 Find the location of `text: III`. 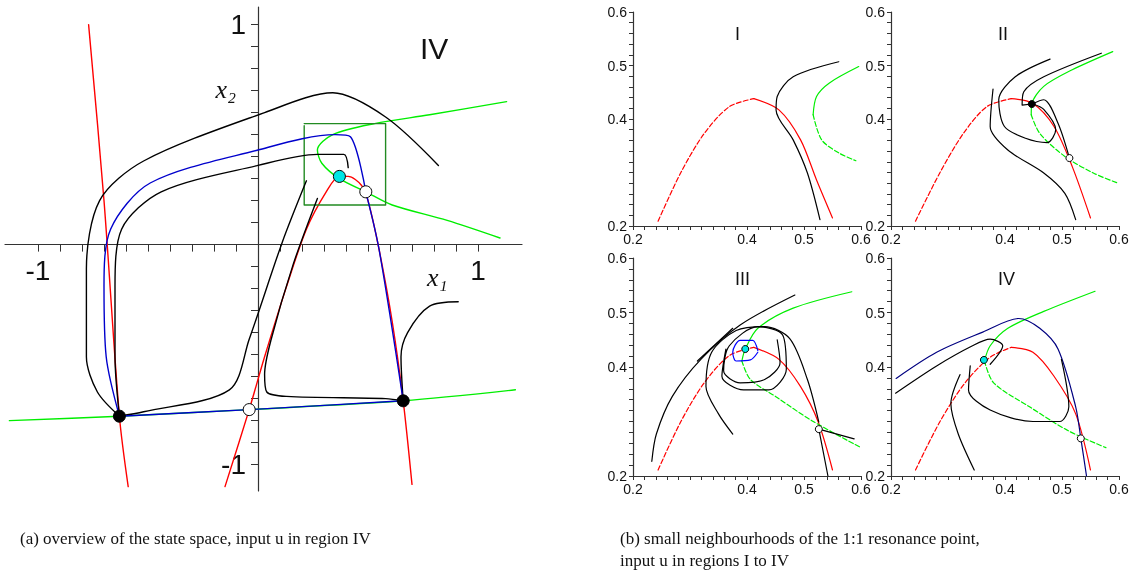

text: III is located at coordinates (743, 279).